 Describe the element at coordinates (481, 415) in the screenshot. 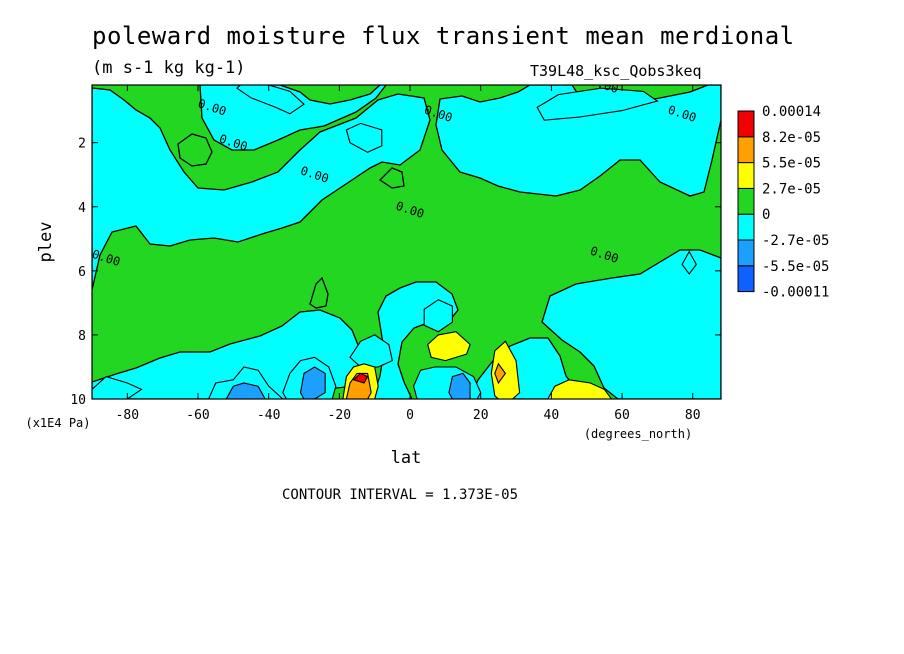

I see `x-tick-label-5: 20` at that location.